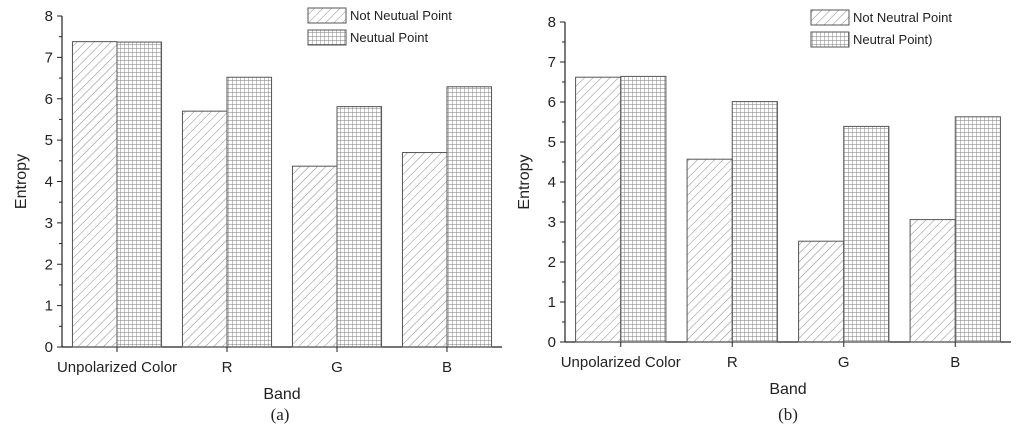 The height and width of the screenshot is (440, 1017). I want to click on panel-label: (a), so click(280, 414).